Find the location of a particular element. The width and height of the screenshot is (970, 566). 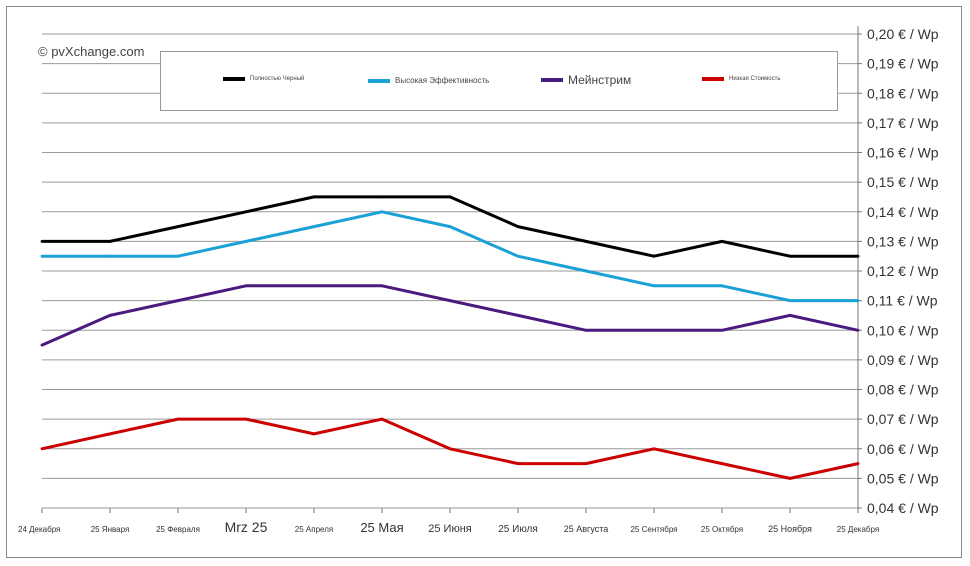

x-tick-label: 25 Февраля is located at coordinates (178, 529).